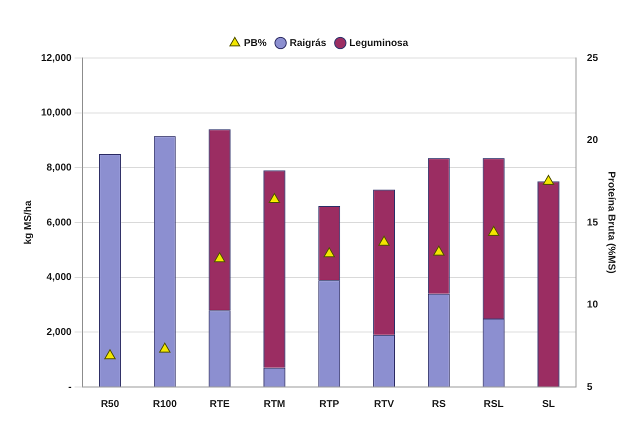 This screenshot has width=639, height=423. Describe the element at coordinates (275, 404) in the screenshot. I see `x-tick-label: RTM` at that location.